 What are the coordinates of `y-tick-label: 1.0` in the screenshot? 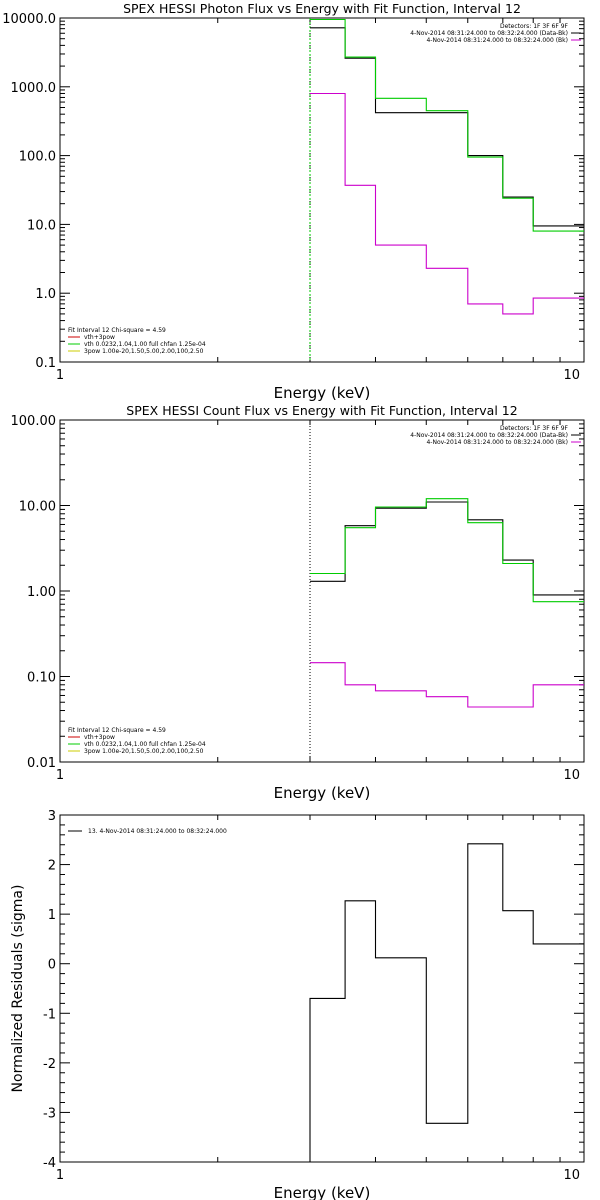 It's located at (45, 294).